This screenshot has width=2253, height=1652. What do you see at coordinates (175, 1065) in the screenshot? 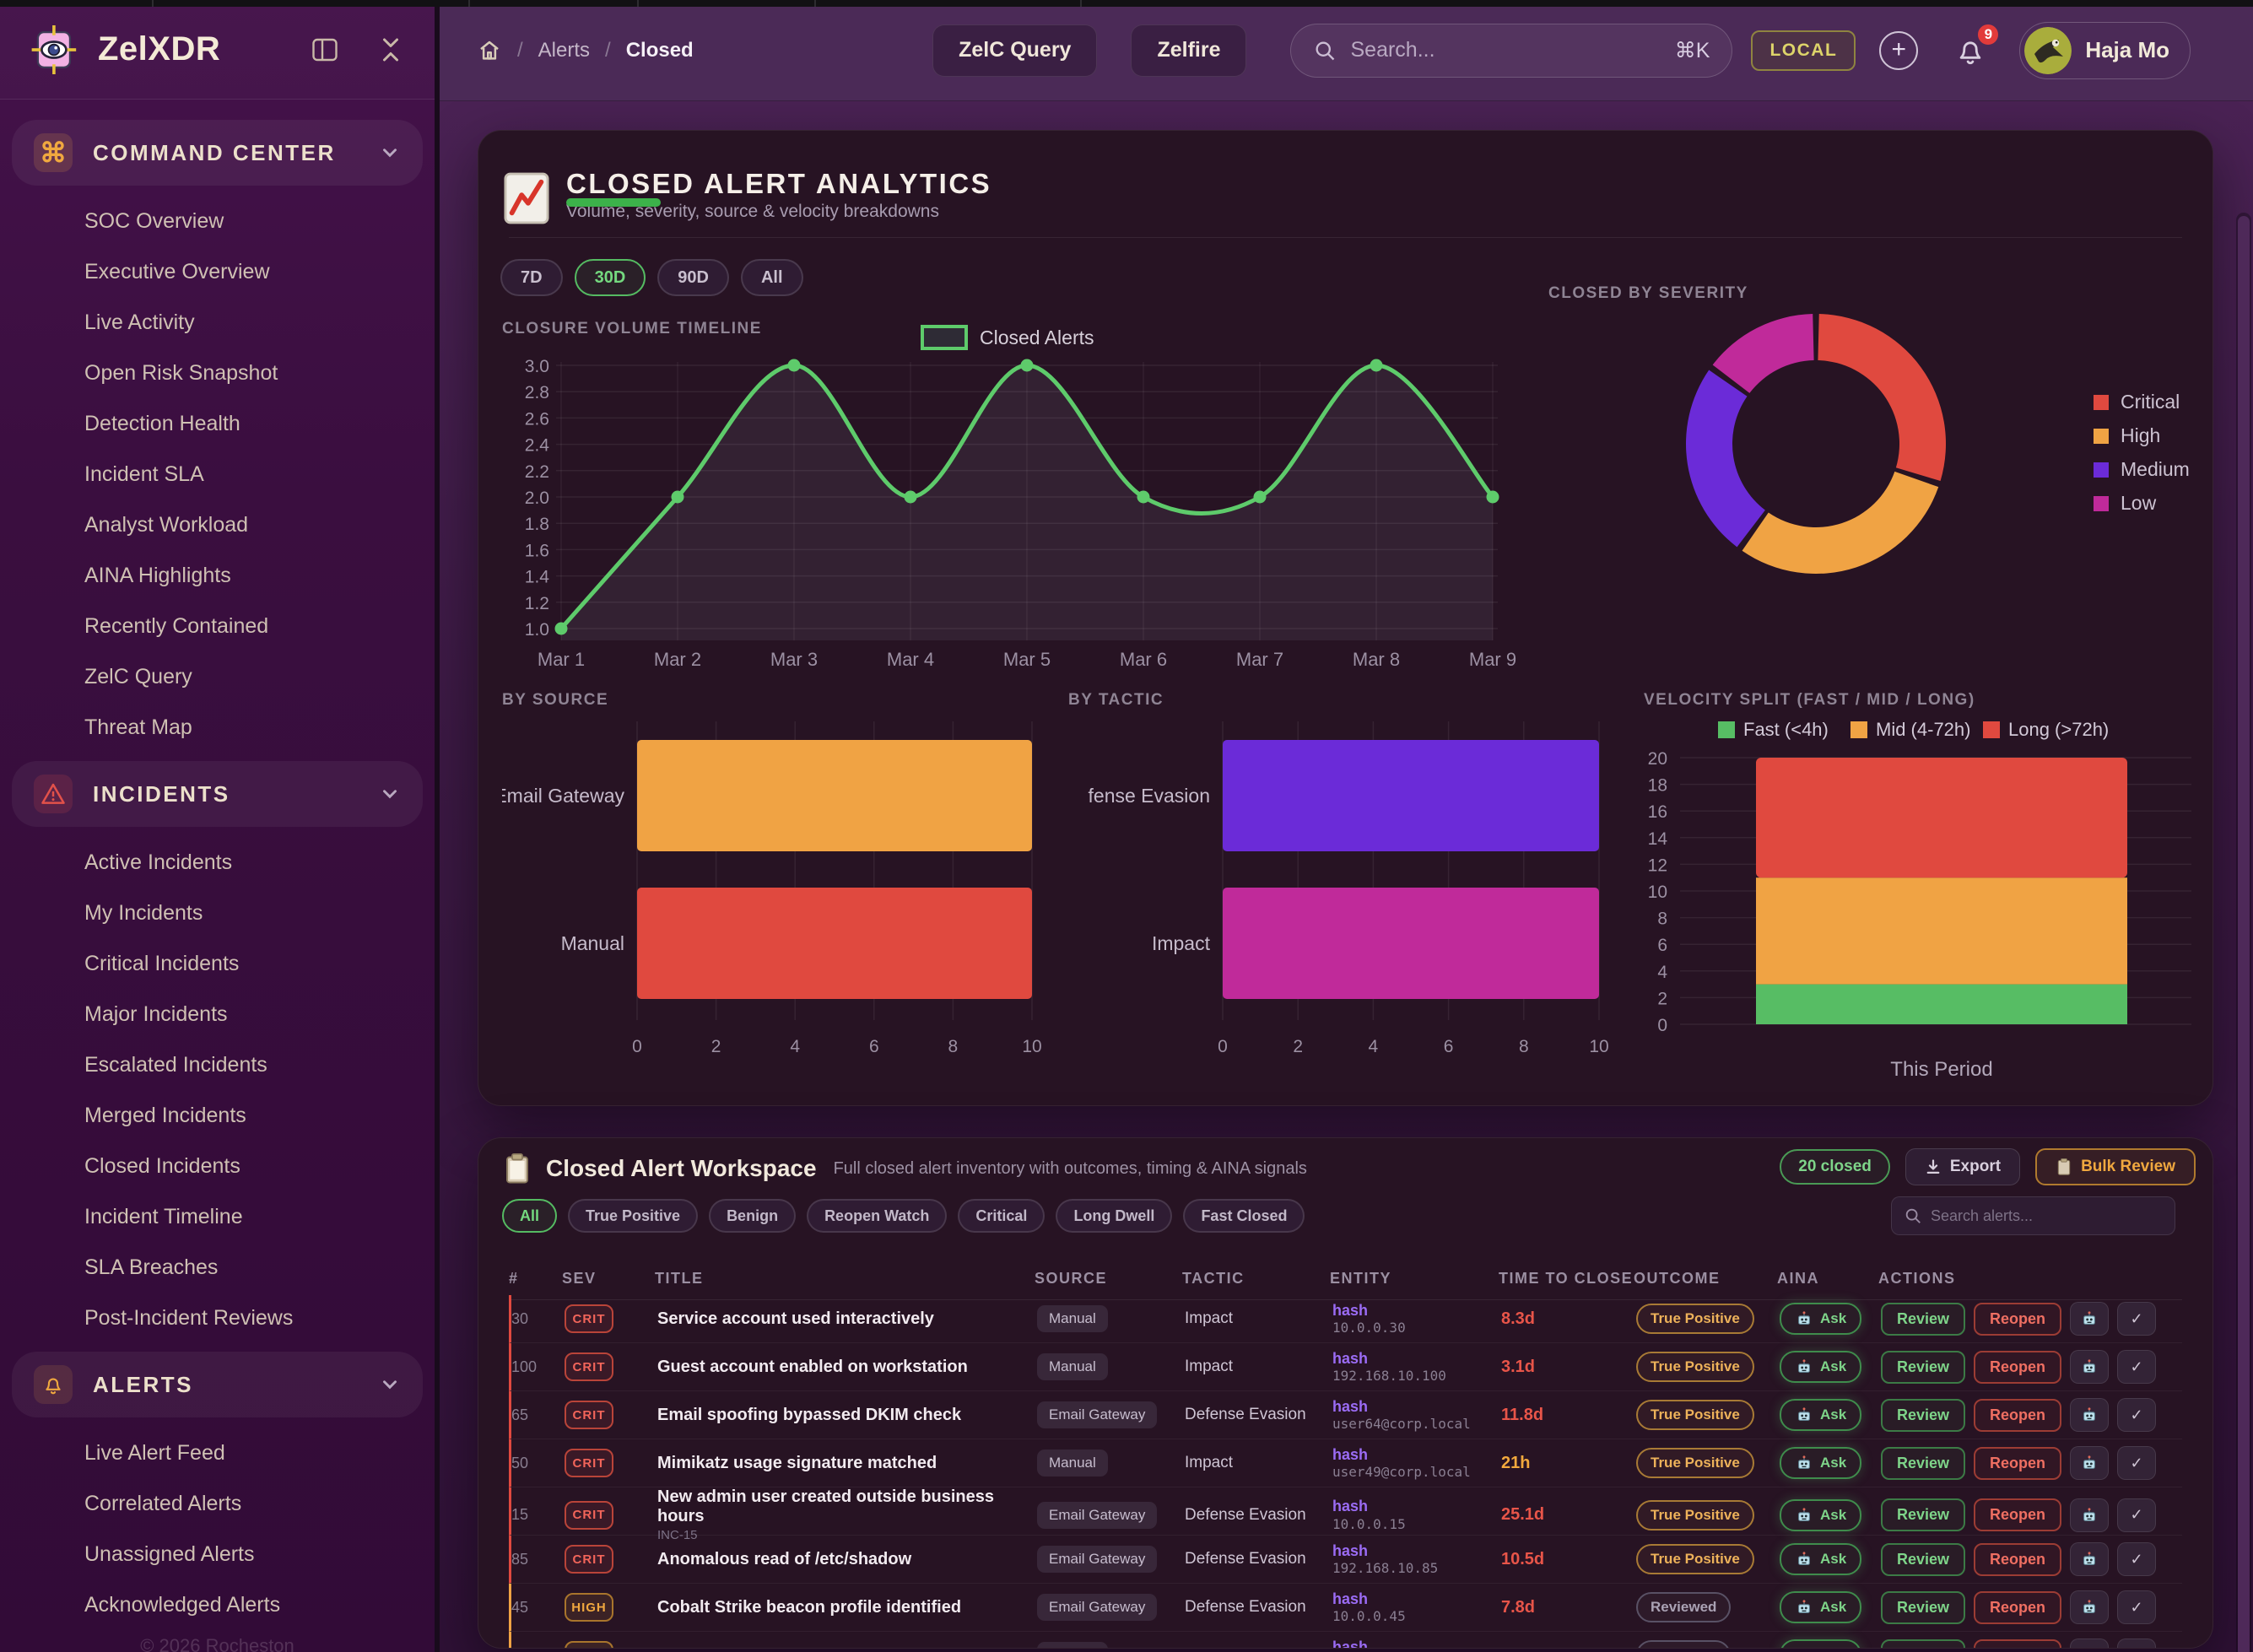
I see `sidebar-item-escalated-incidents: Escalated Incidents` at bounding box center [175, 1065].